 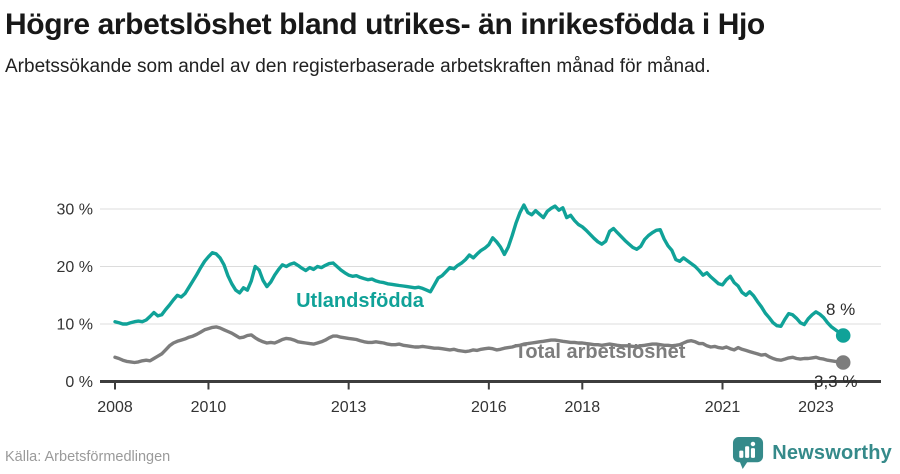 What do you see at coordinates (490, 385) in the screenshot?
I see `x-axis` at bounding box center [490, 385].